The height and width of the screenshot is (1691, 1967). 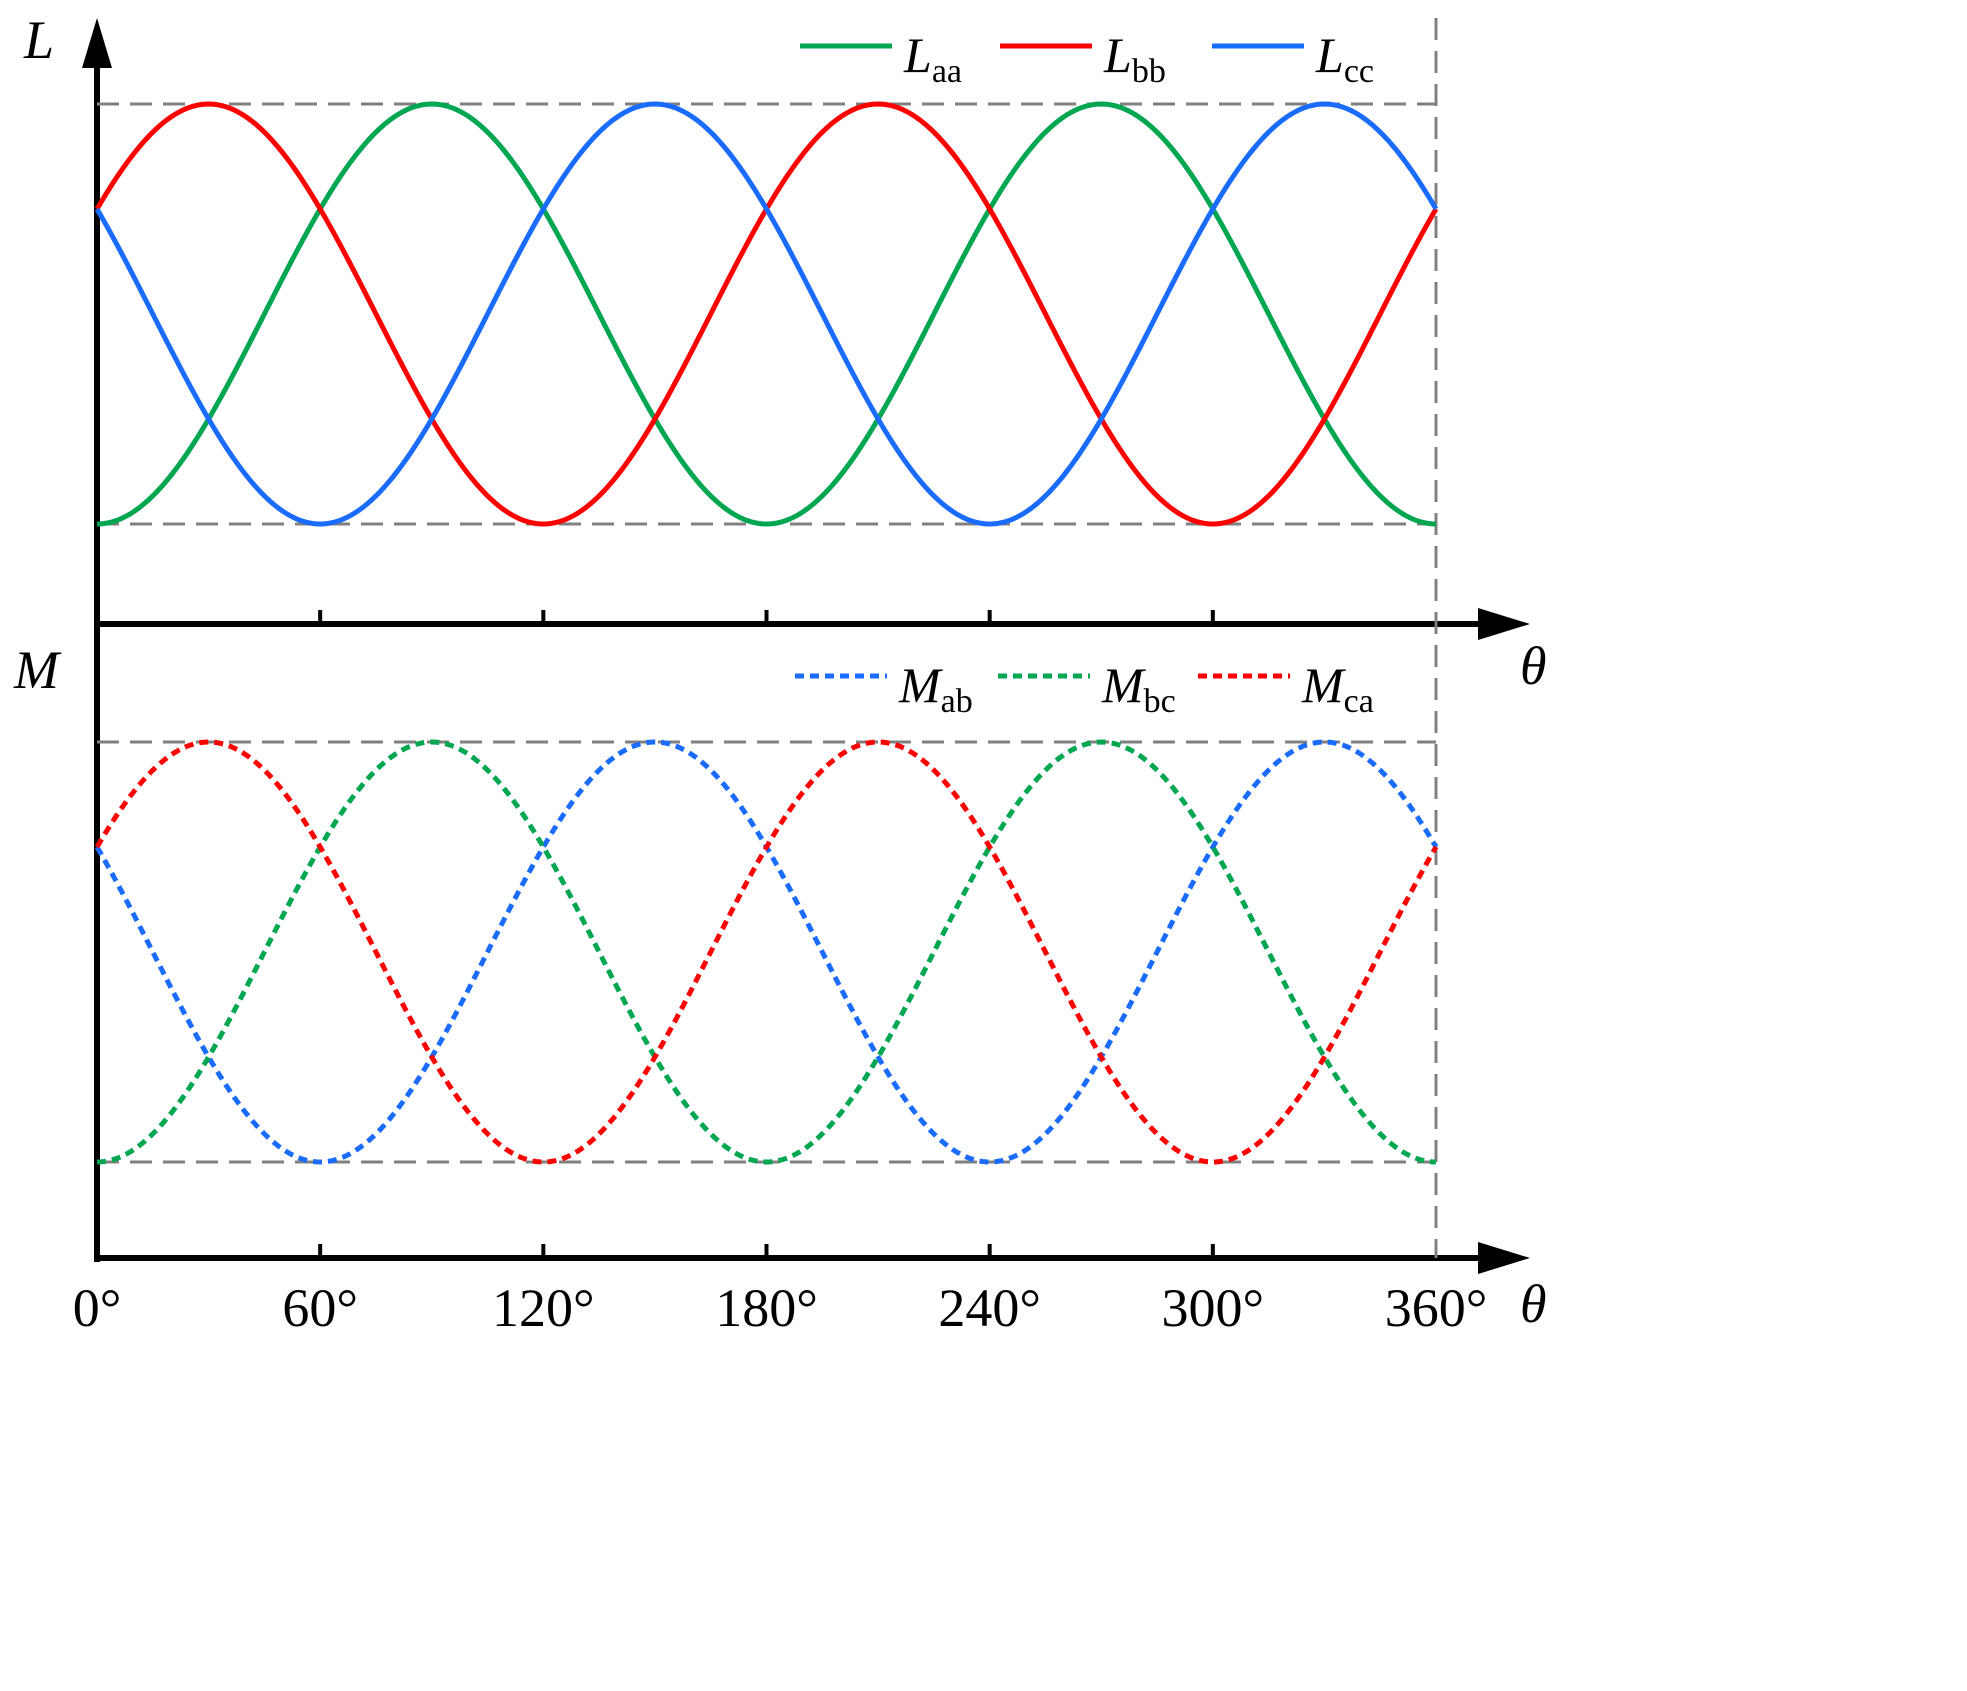 I want to click on legend-label-laa: Laa, so click(x=932, y=58).